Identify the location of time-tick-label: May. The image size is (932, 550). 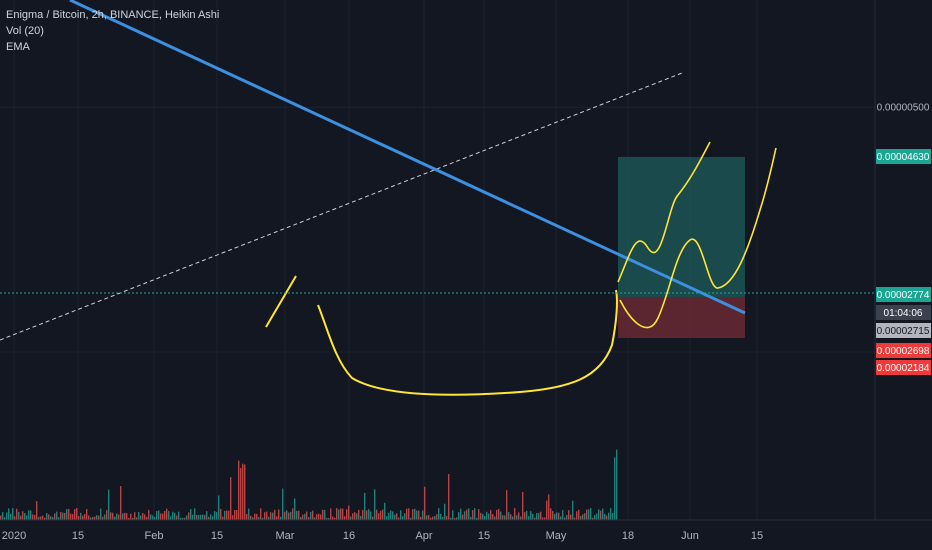
(556, 536).